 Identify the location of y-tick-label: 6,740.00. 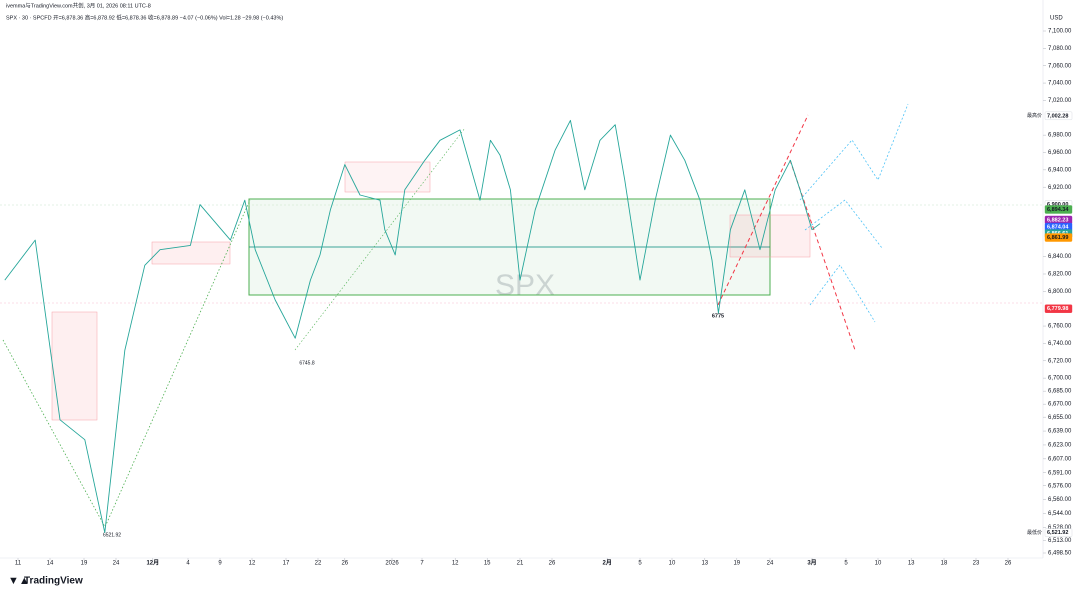
(1060, 344).